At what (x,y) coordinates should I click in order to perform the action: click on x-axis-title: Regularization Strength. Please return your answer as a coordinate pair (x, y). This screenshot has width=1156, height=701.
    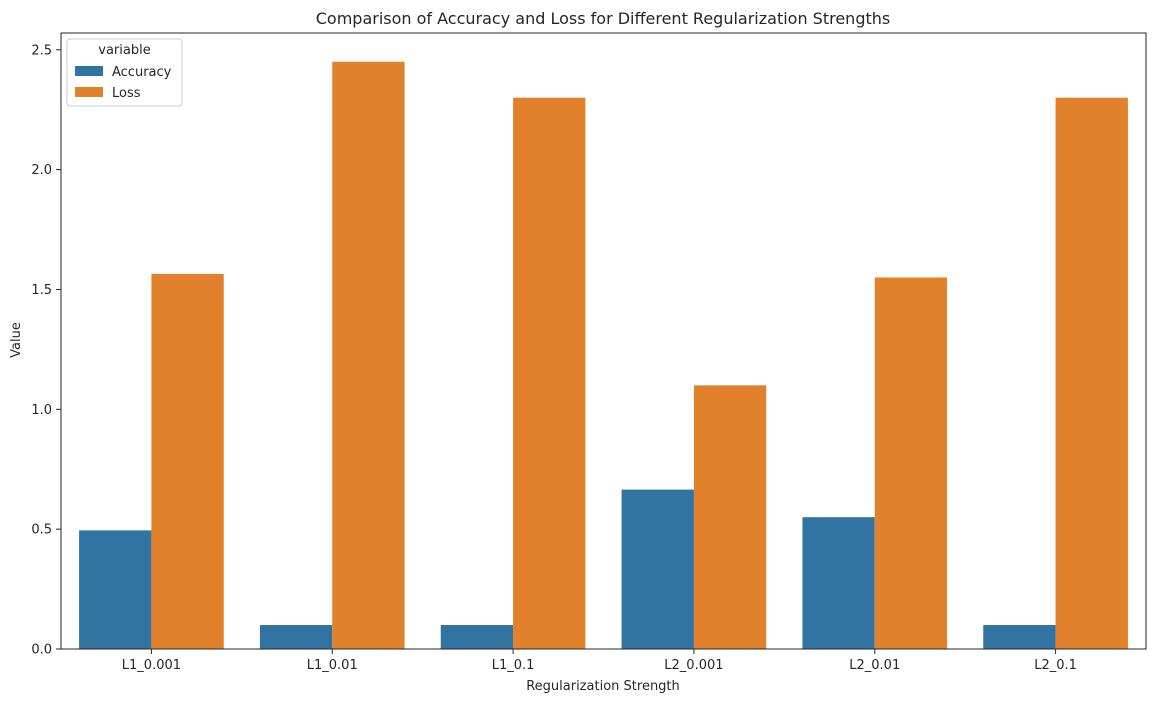
    Looking at the image, I should click on (603, 686).